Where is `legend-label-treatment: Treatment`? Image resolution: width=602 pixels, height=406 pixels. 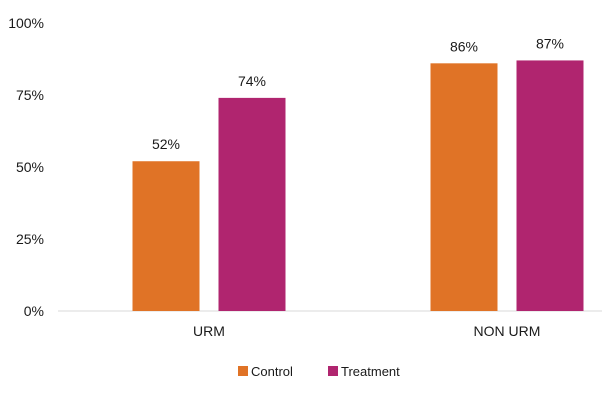 legend-label-treatment: Treatment is located at coordinates (370, 371).